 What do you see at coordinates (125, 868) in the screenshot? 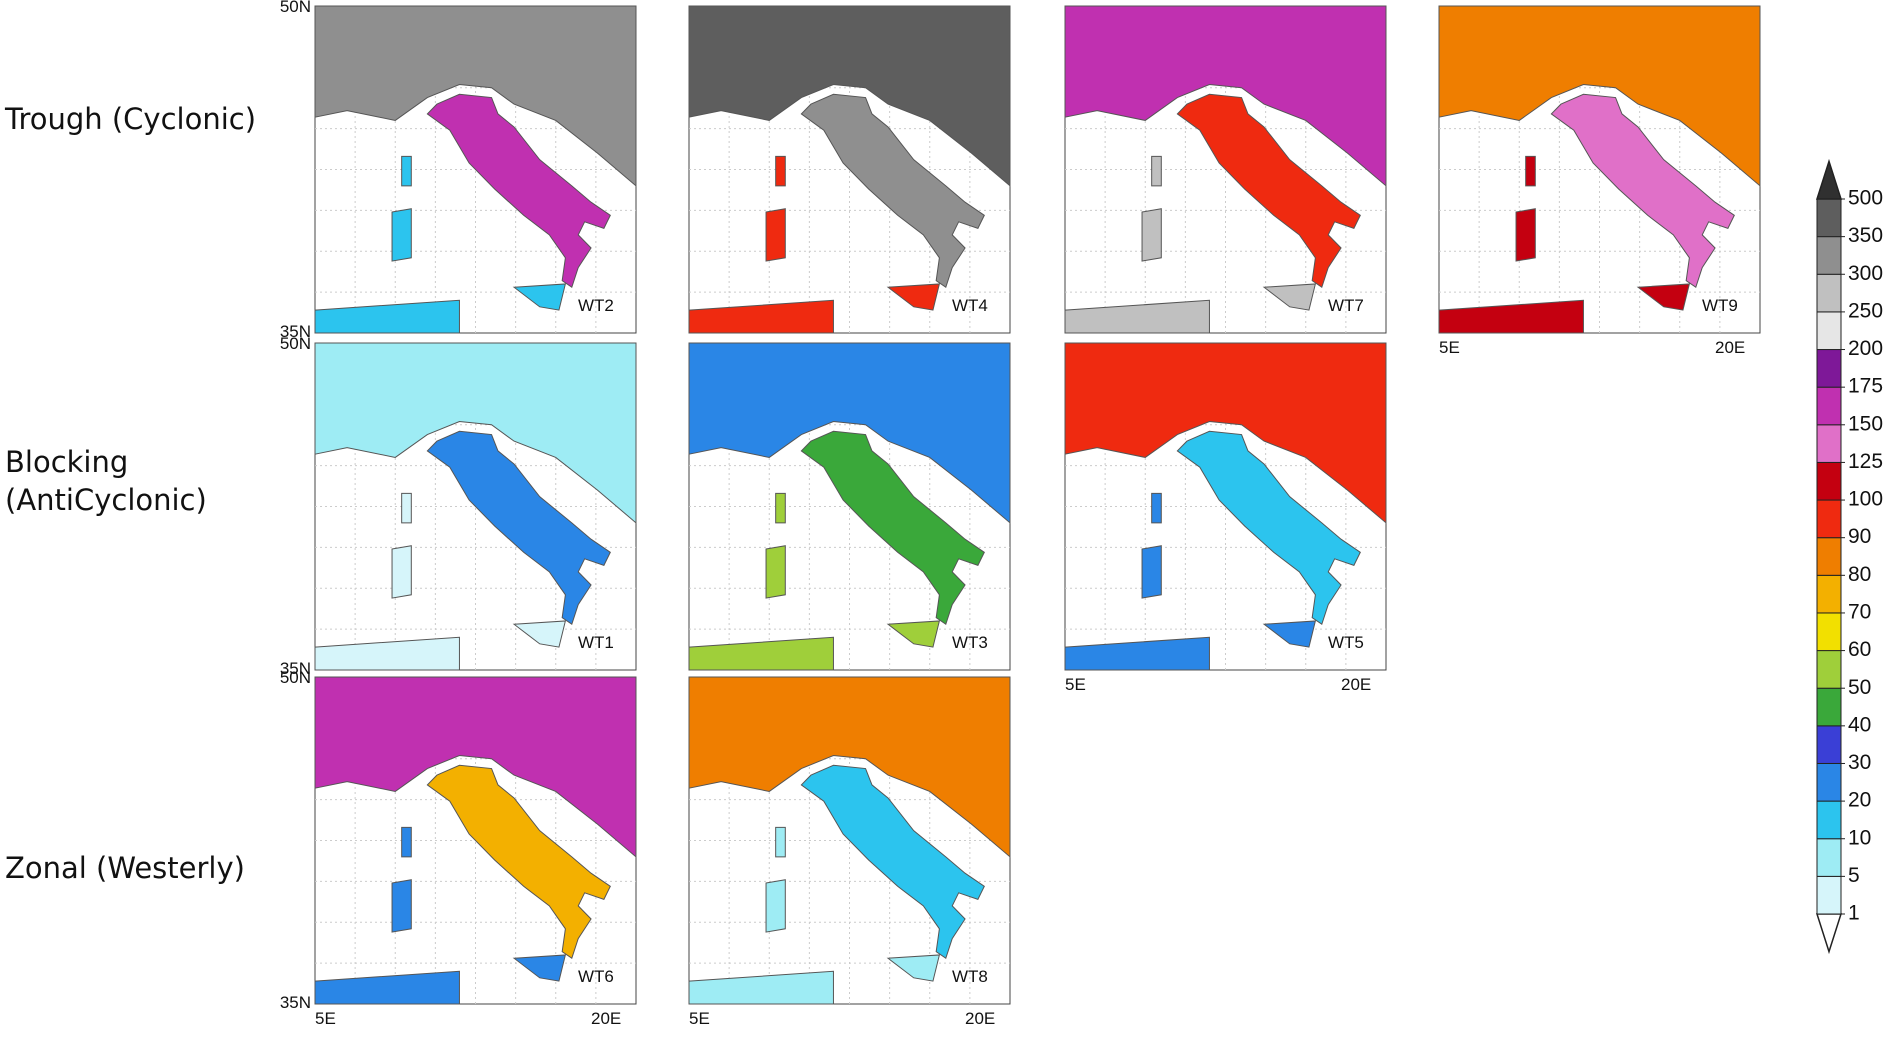
I see `row-label: Zonal (Westerly)` at bounding box center [125, 868].